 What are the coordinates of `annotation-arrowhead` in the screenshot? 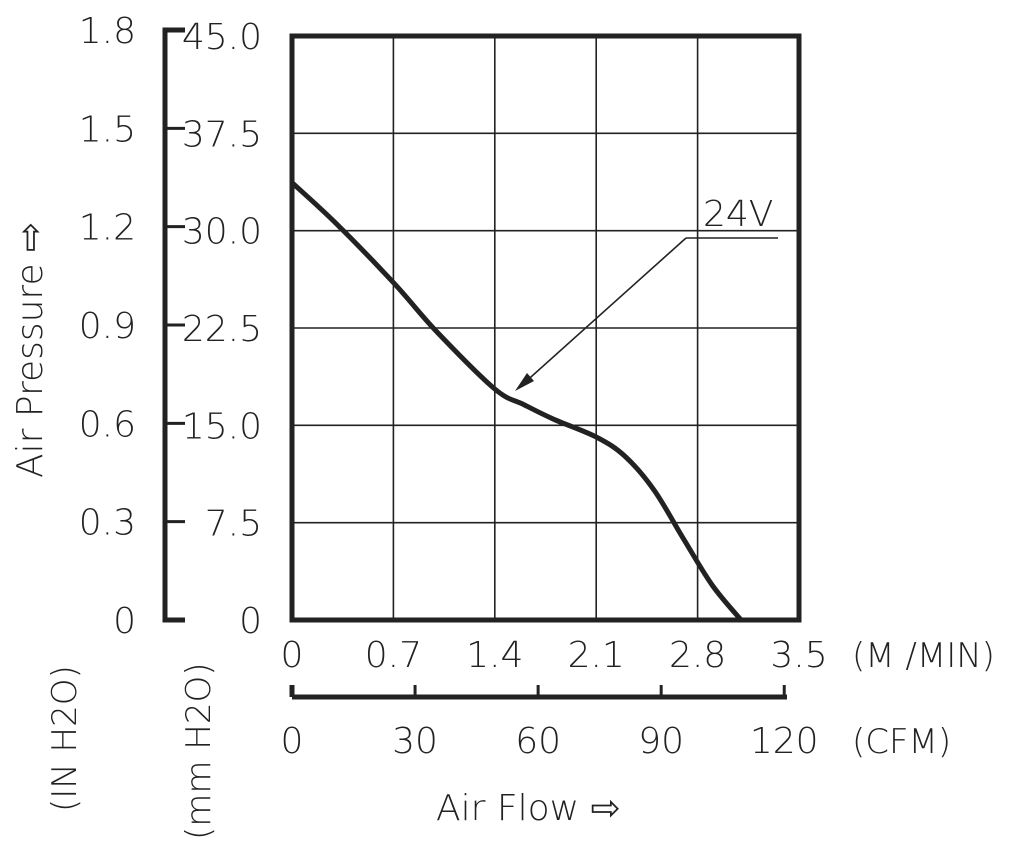 It's located at (524, 382).